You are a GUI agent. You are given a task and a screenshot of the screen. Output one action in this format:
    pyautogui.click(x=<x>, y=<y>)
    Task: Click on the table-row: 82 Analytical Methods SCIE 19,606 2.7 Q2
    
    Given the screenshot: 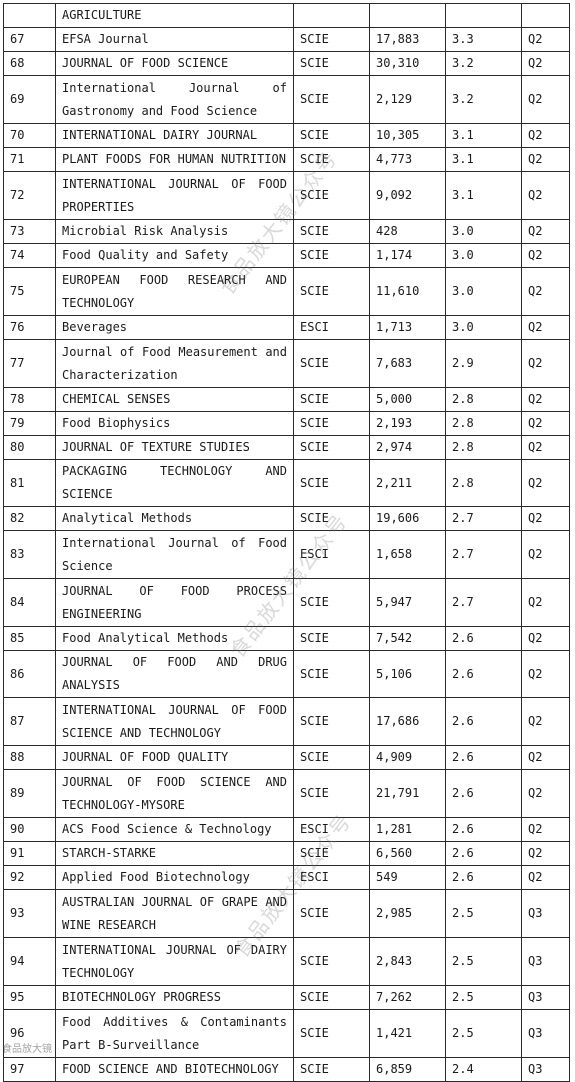 What is the action you would take?
    pyautogui.click(x=286, y=518)
    